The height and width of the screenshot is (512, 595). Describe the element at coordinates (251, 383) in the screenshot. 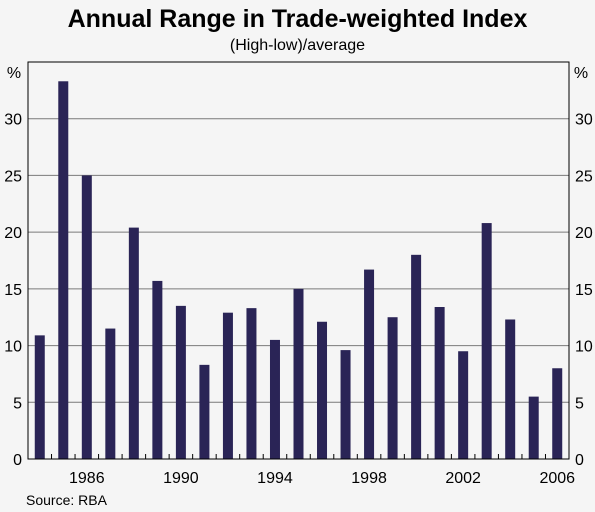

I see `bar-1993` at that location.